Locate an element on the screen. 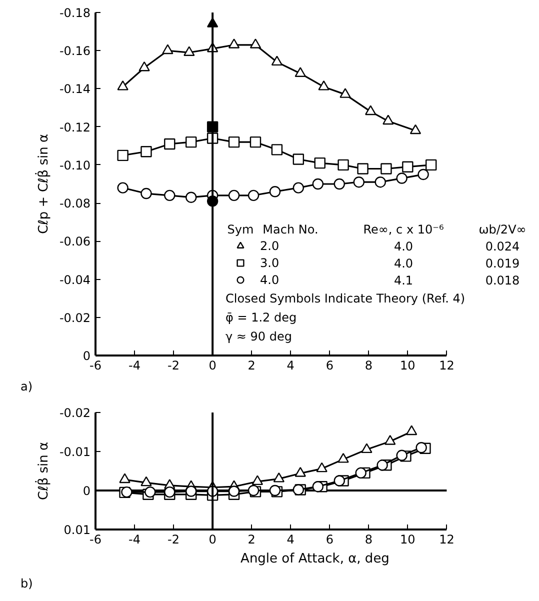 The height and width of the screenshot is (601, 539). y-tick-label: -0.18 is located at coordinates (75, 13).